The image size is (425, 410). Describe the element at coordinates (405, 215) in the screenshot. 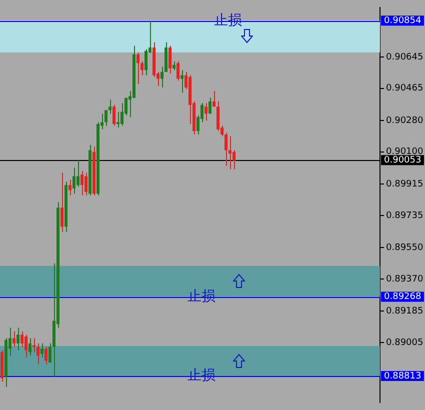

I see `y-tick-label: 0.89735` at that location.